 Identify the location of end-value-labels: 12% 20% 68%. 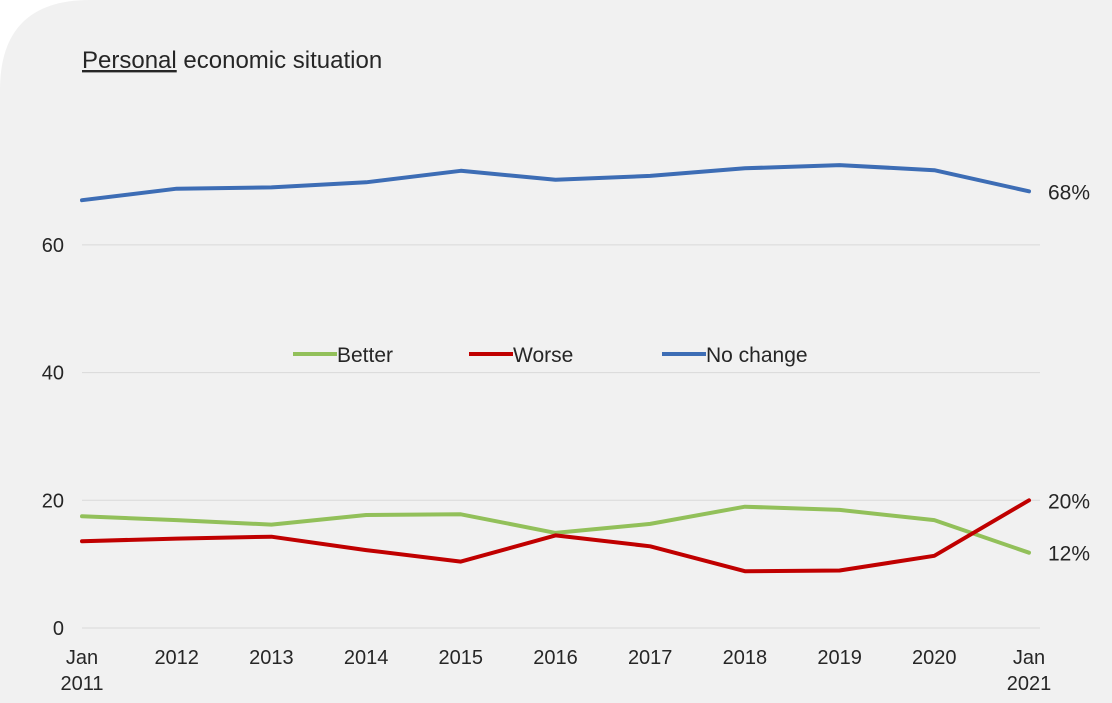
(1069, 373).